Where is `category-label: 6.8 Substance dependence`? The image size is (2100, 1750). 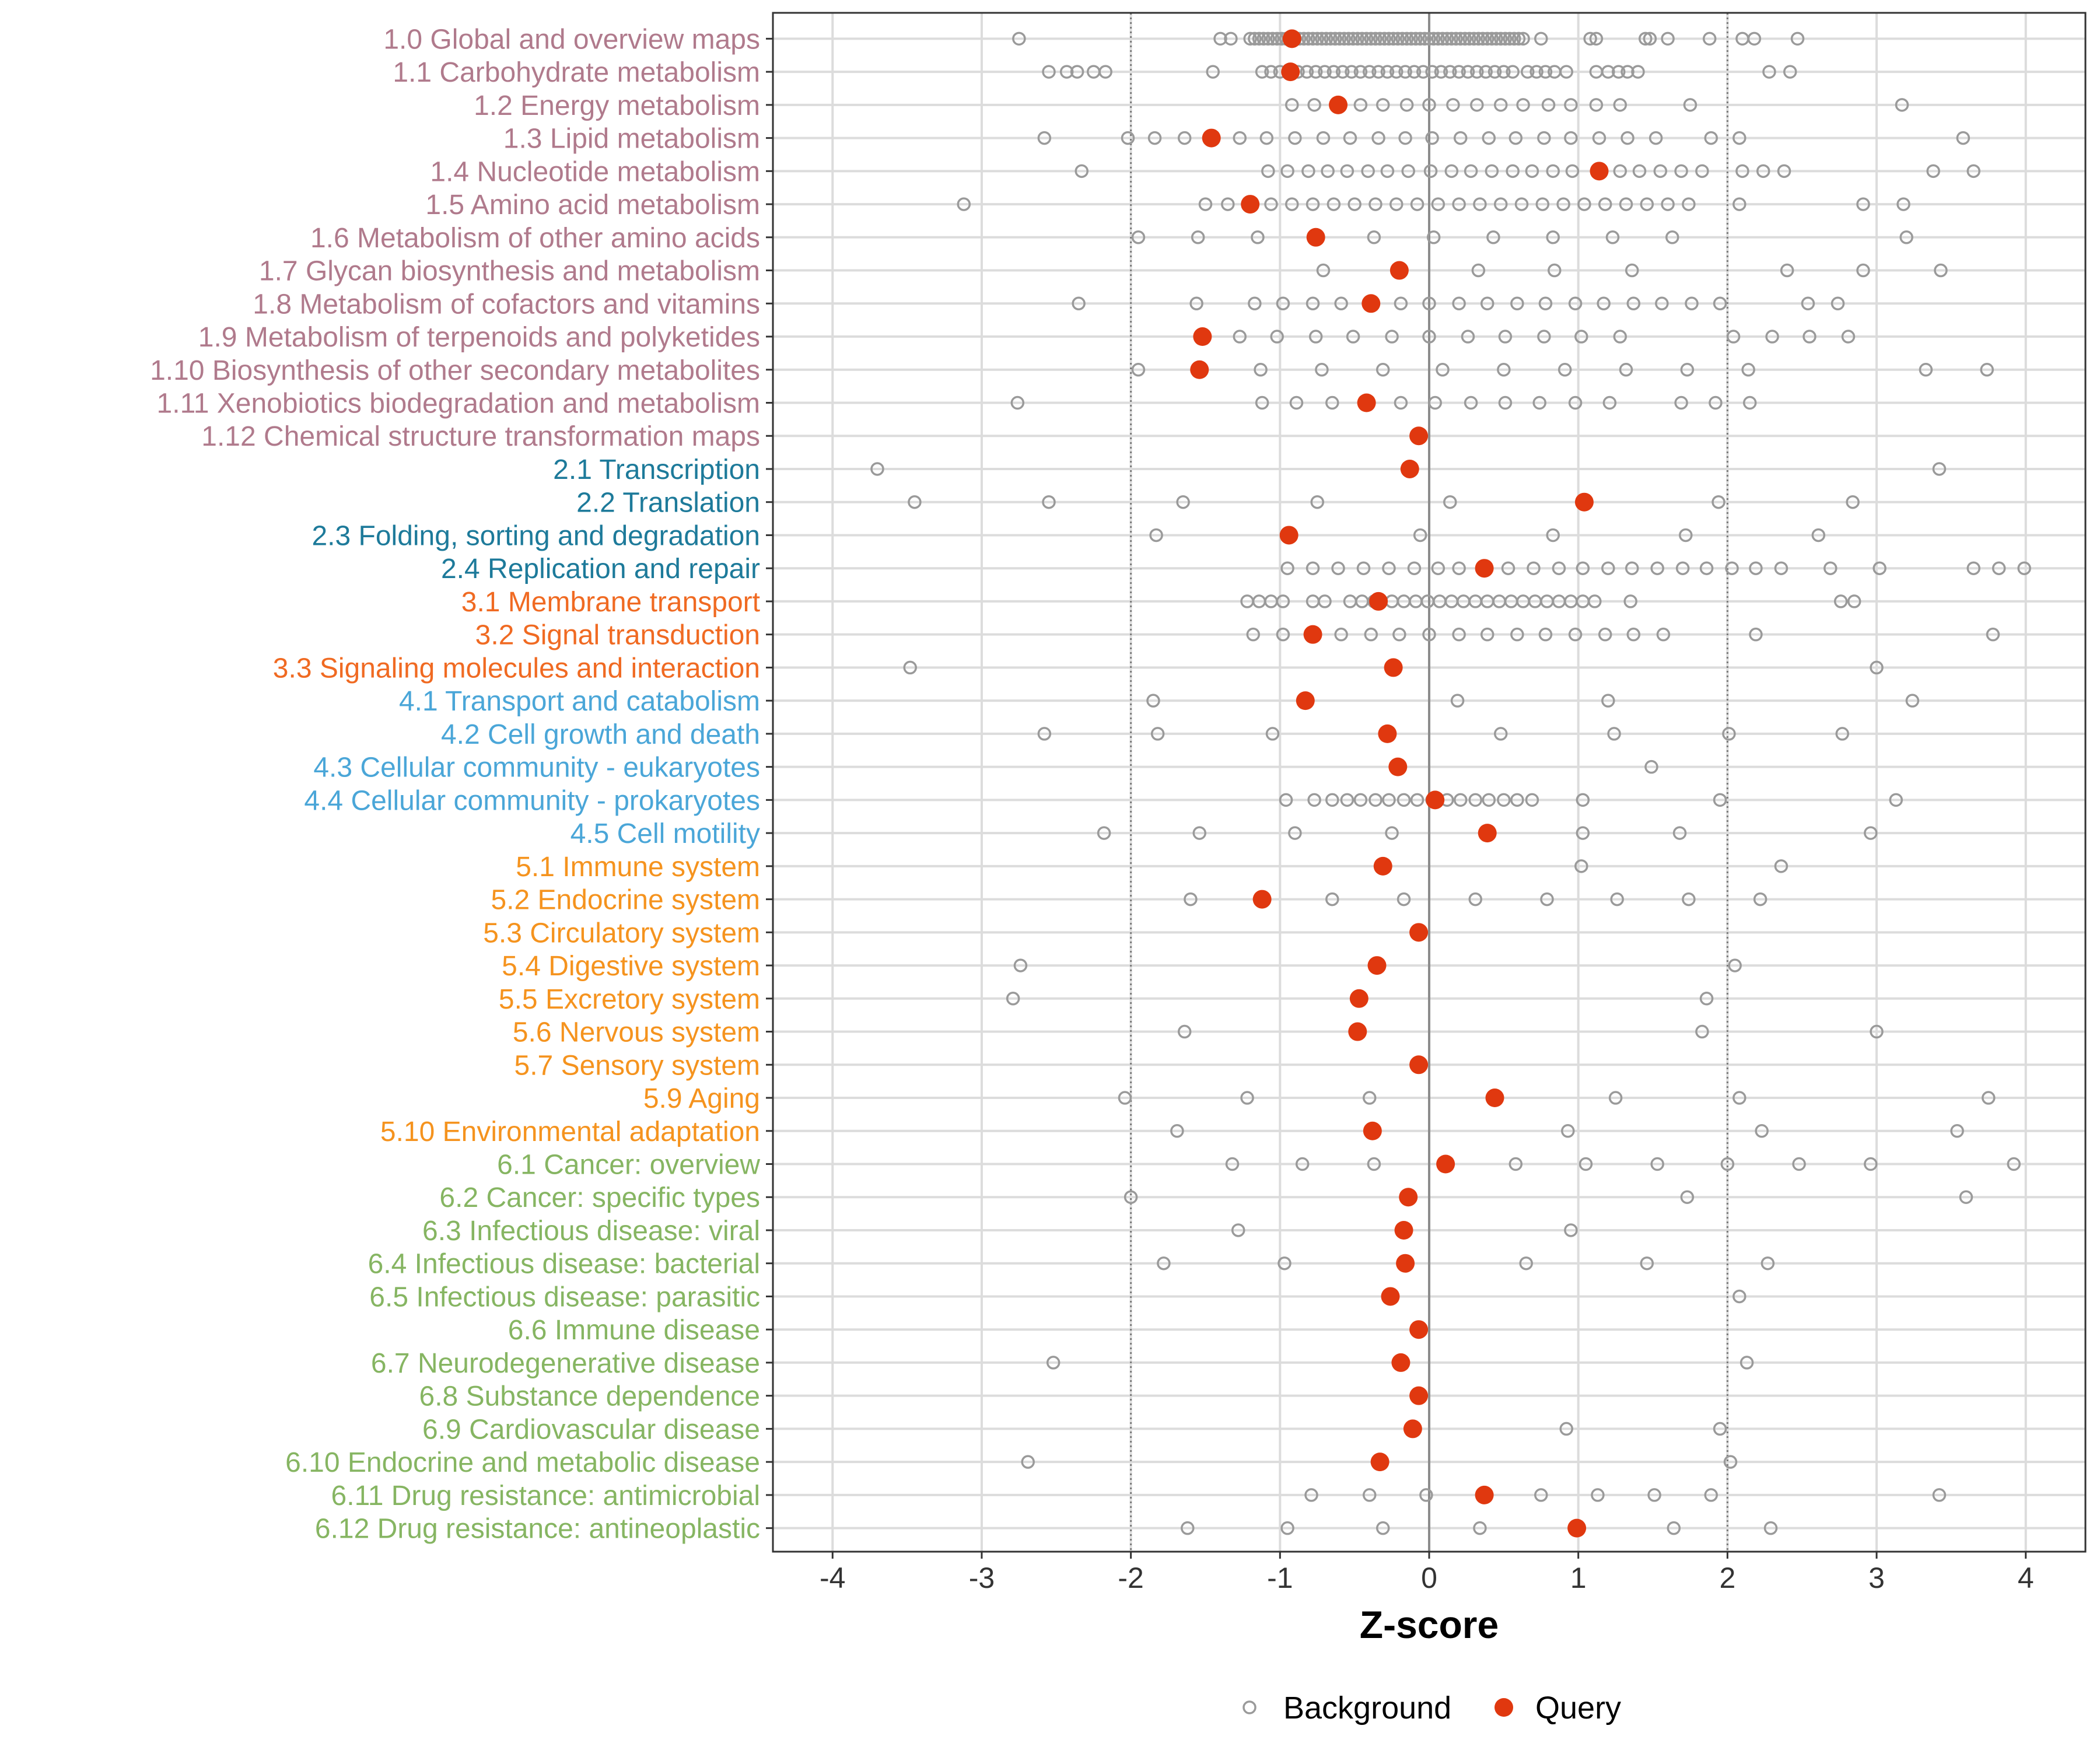
category-label: 6.8 Substance dependence is located at coordinates (589, 1396).